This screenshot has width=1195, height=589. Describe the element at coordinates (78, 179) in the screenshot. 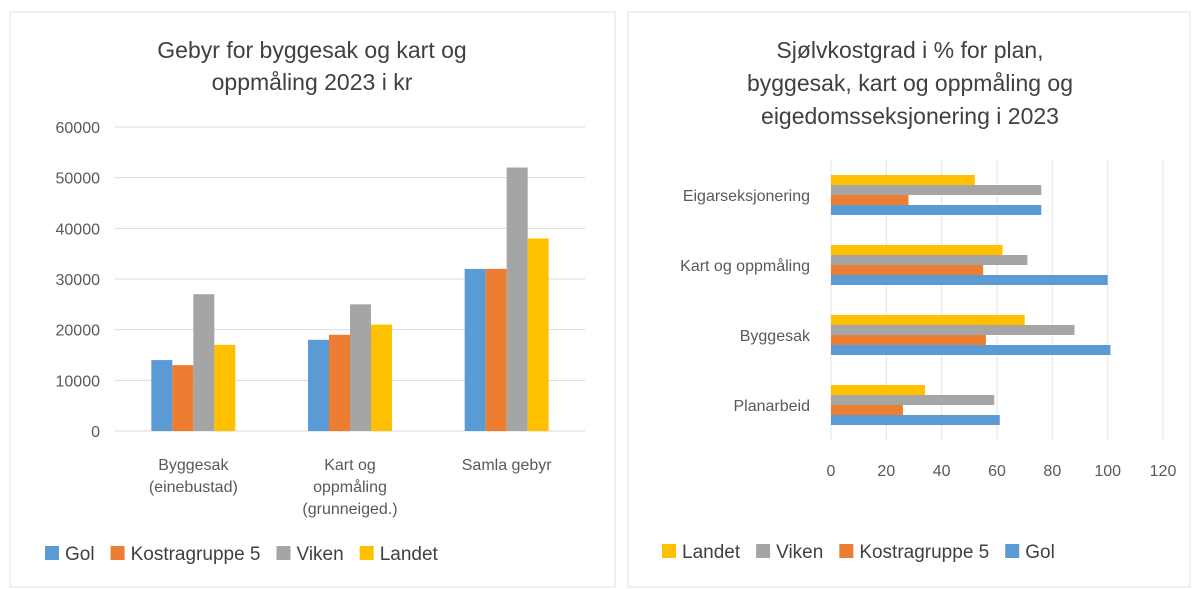

I see `y-tick-label: 50000` at that location.